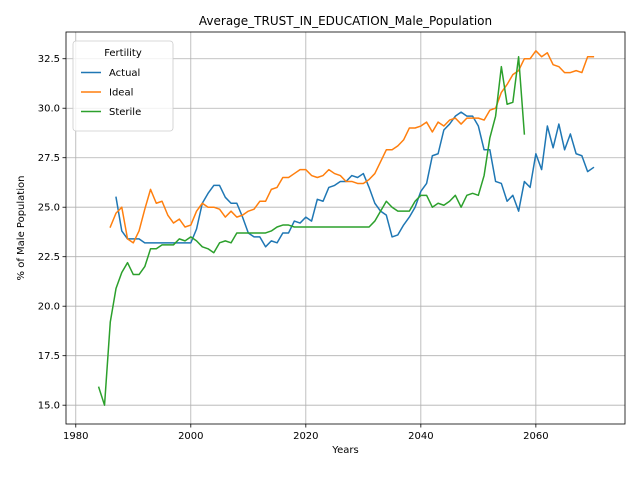 The image size is (640, 480). What do you see at coordinates (49, 356) in the screenshot?
I see `y-tick-label: 17.5` at bounding box center [49, 356].